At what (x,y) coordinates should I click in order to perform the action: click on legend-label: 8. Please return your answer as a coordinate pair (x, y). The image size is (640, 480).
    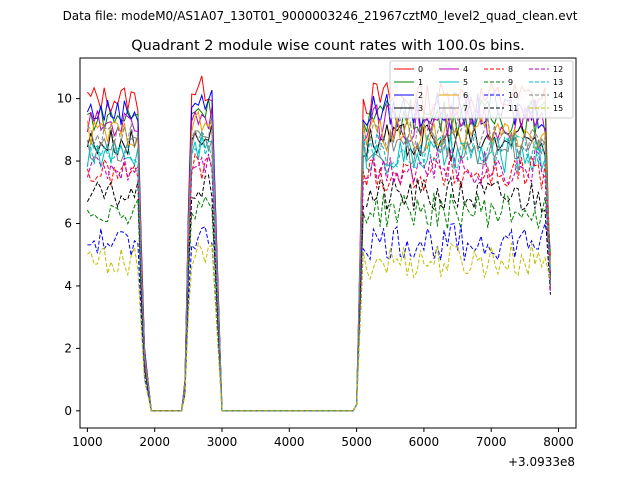
    Looking at the image, I should click on (510, 69).